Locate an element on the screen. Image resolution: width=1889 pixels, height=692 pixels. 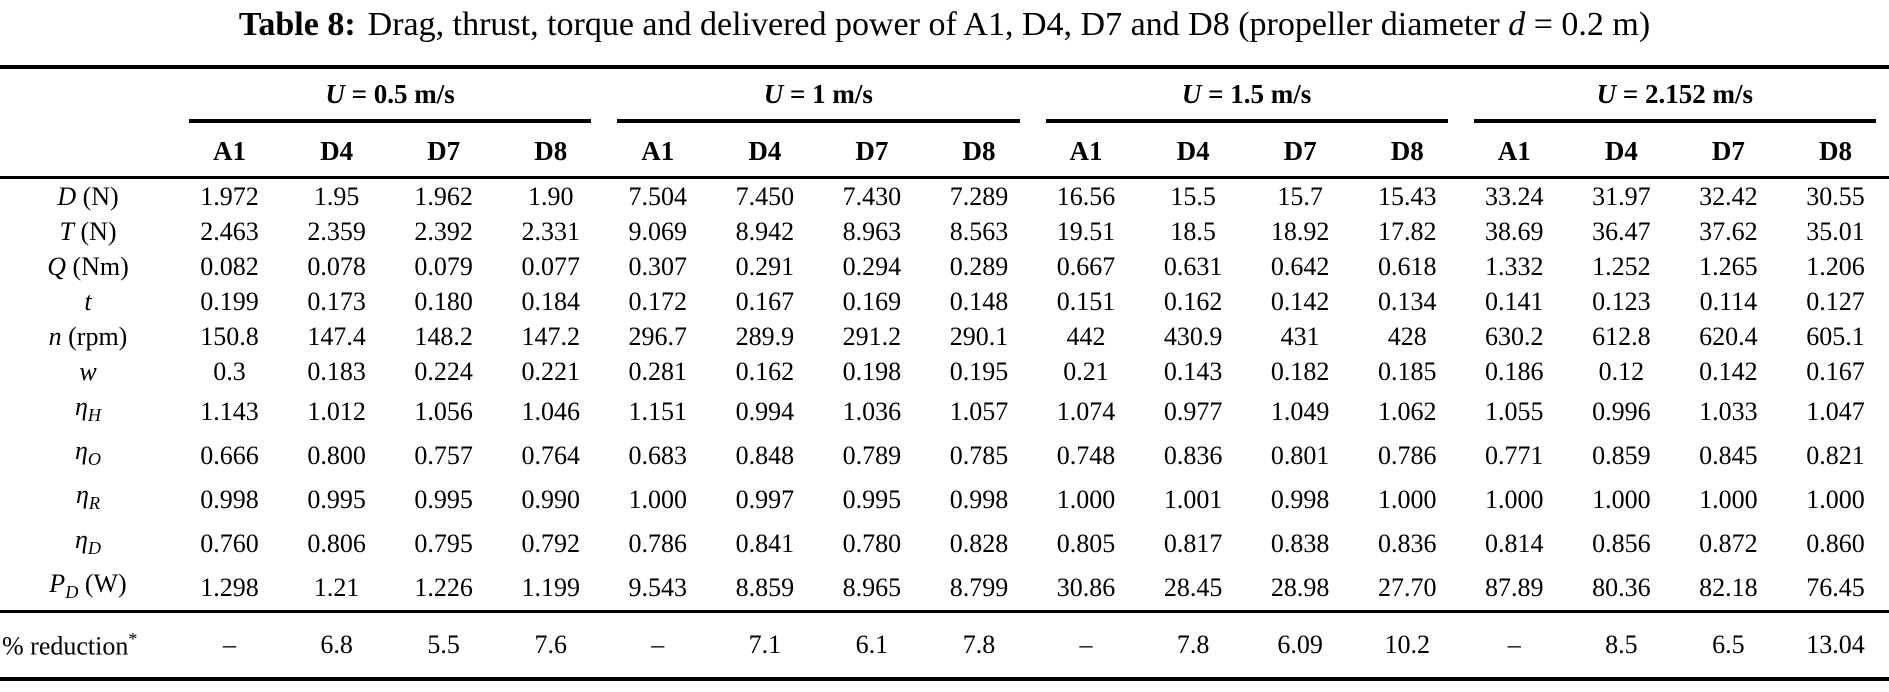
label-part: D is located at coordinates (67, 196).